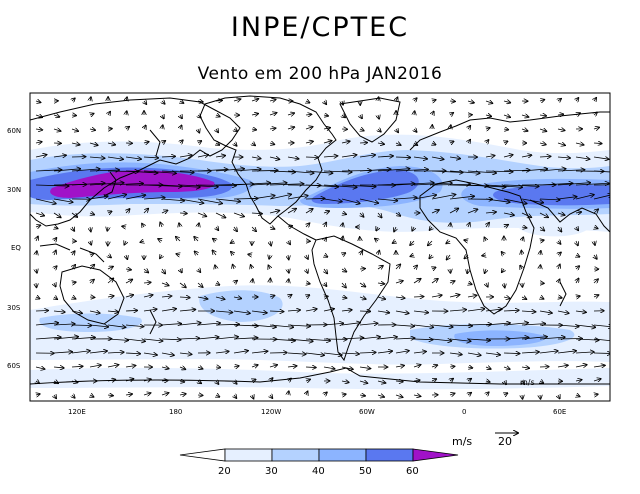 The image size is (640, 494). I want to click on longitude-axis: 120E 180 120W 60W 0 60E, so click(317, 412).